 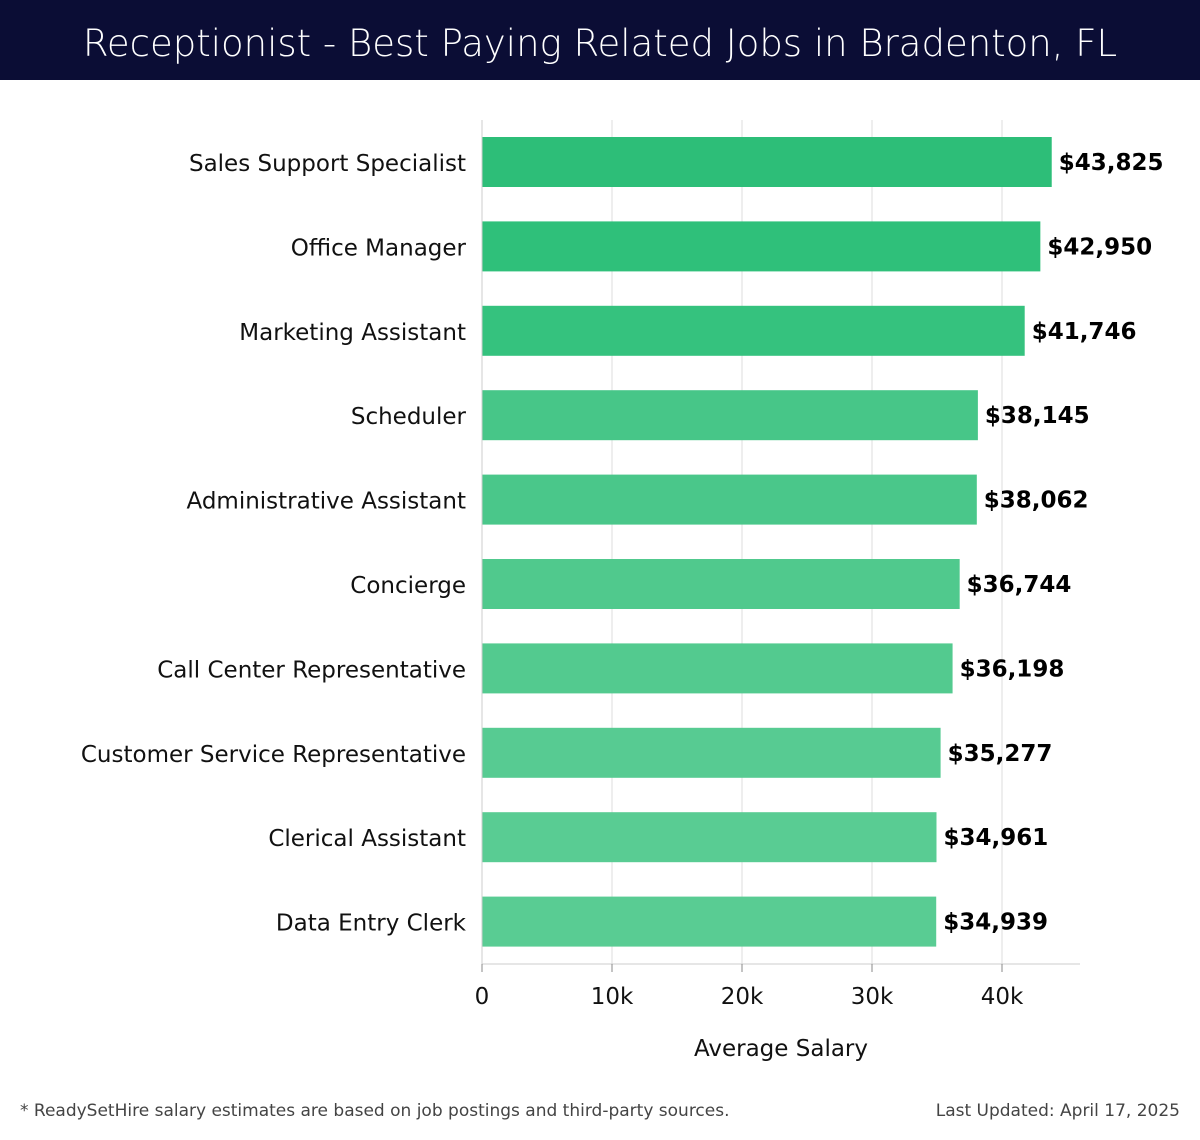 What do you see at coordinates (742, 997) in the screenshot?
I see `x-tick-label: 20k` at bounding box center [742, 997].